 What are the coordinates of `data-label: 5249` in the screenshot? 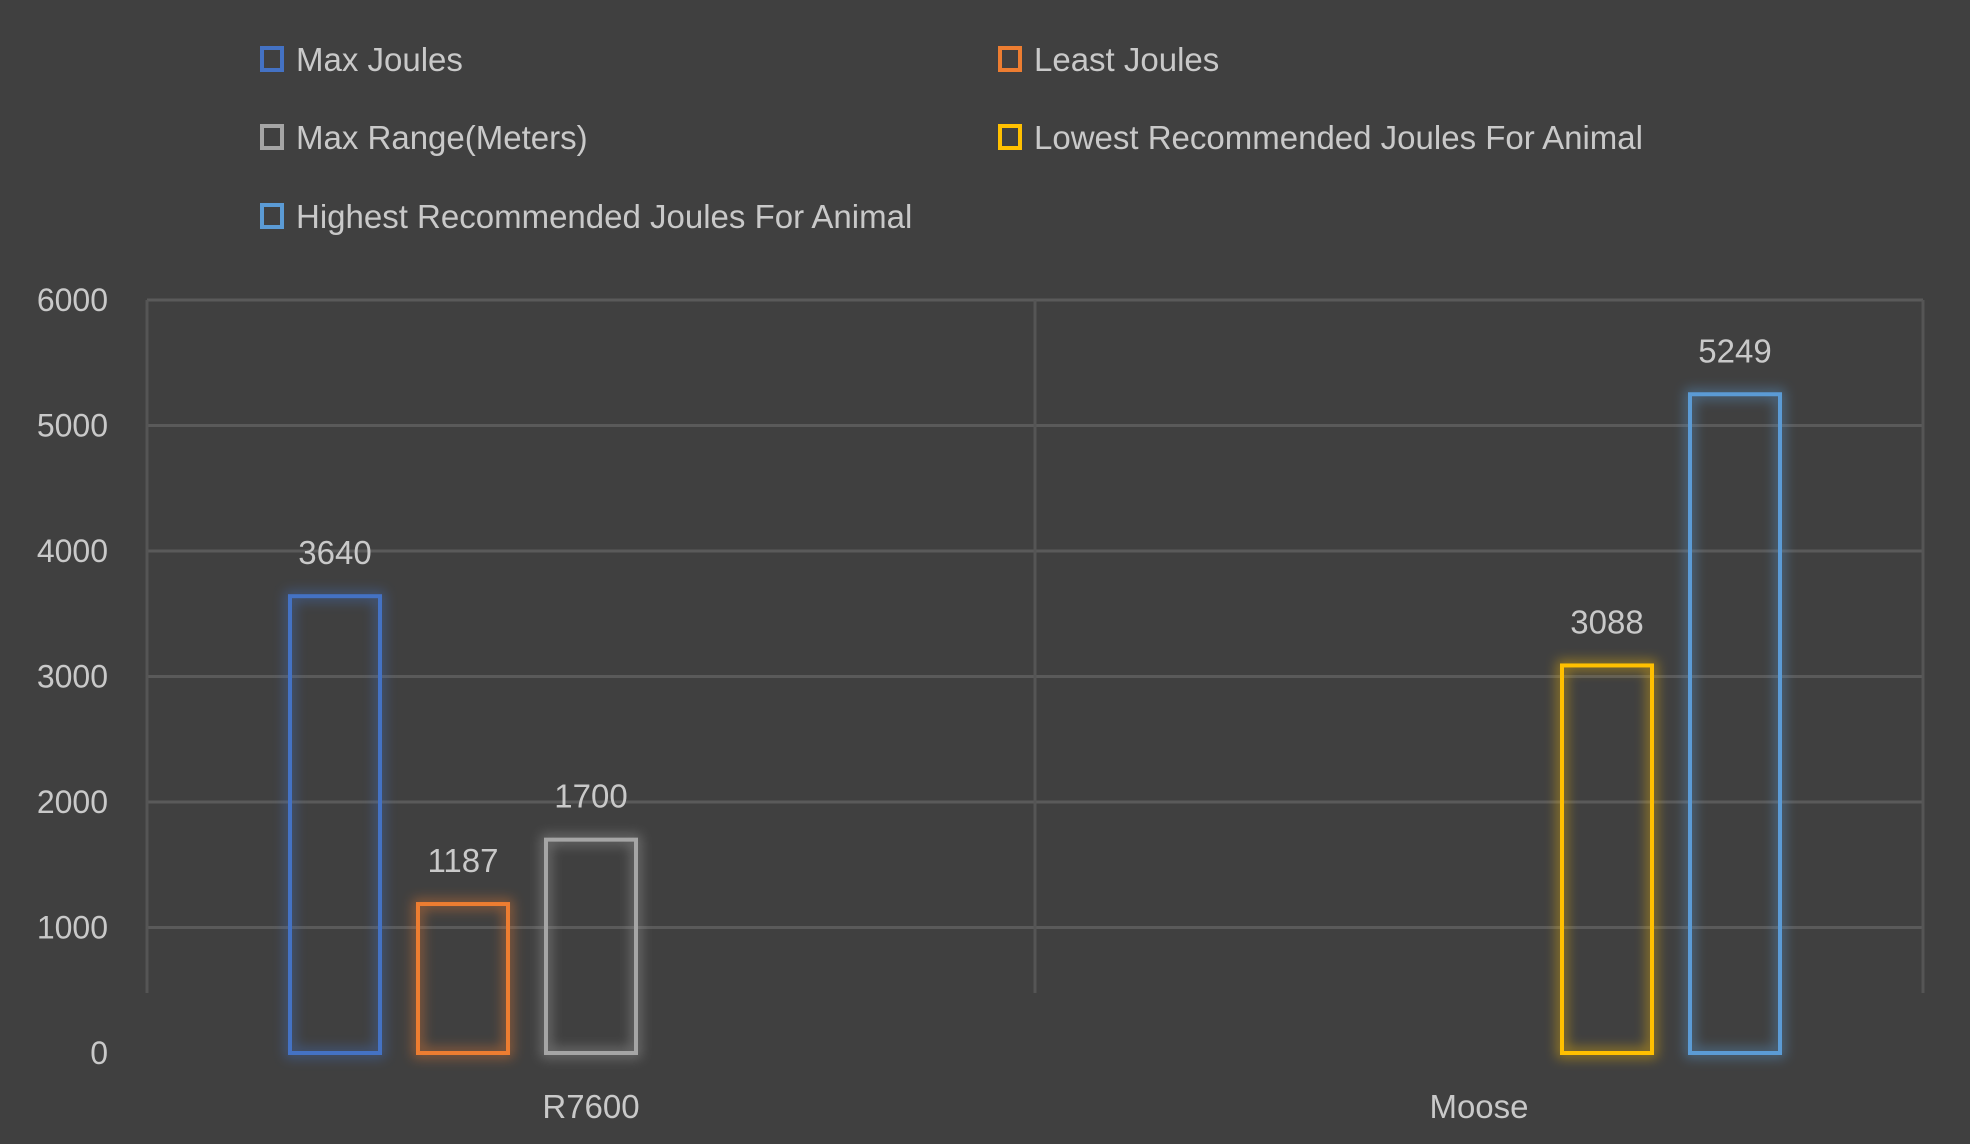 It's located at (1734, 350).